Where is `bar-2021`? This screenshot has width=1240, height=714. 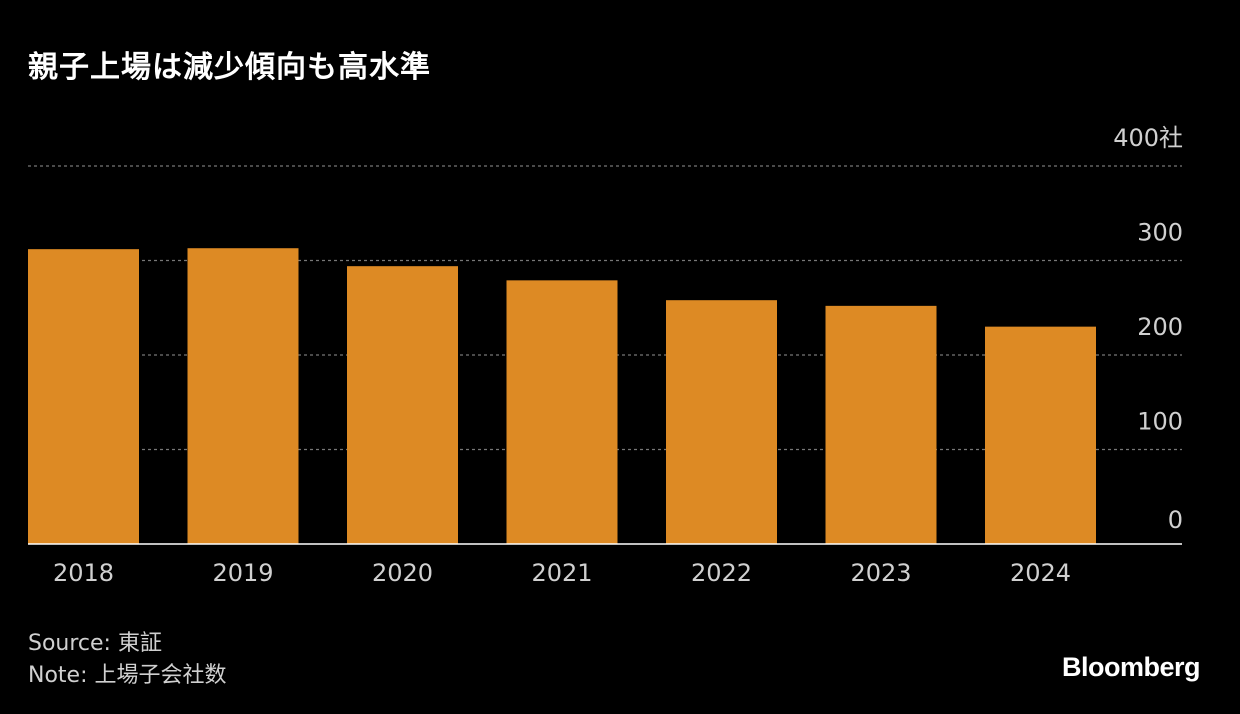 bar-2021 is located at coordinates (562, 412).